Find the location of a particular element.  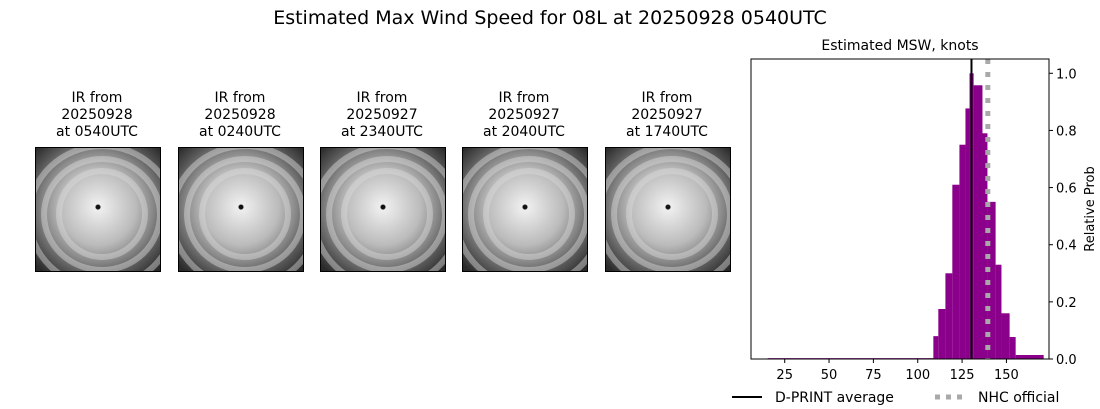

x-tick-label: 50 is located at coordinates (829, 375).